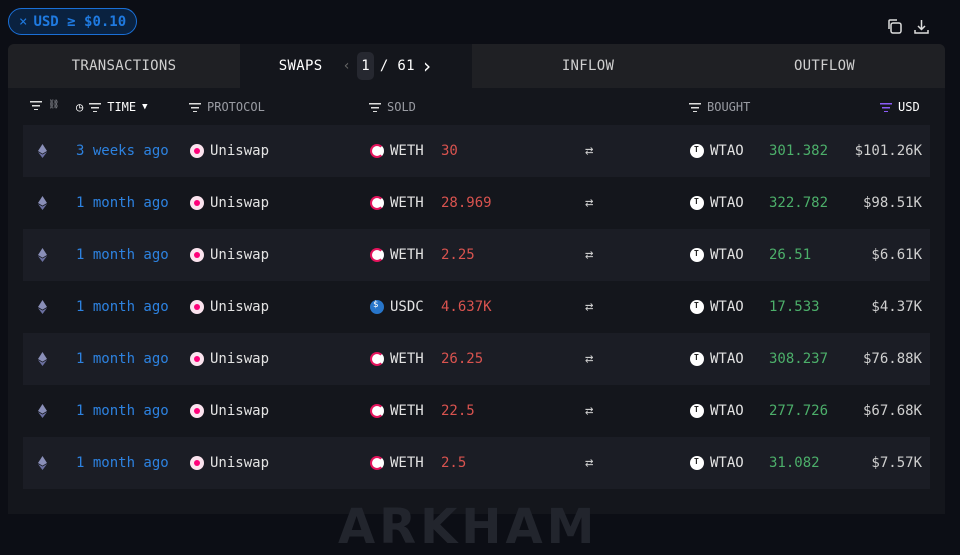 The width and height of the screenshot is (960, 555). Describe the element at coordinates (729, 107) in the screenshot. I see `column-bought: BOUGHT` at that location.